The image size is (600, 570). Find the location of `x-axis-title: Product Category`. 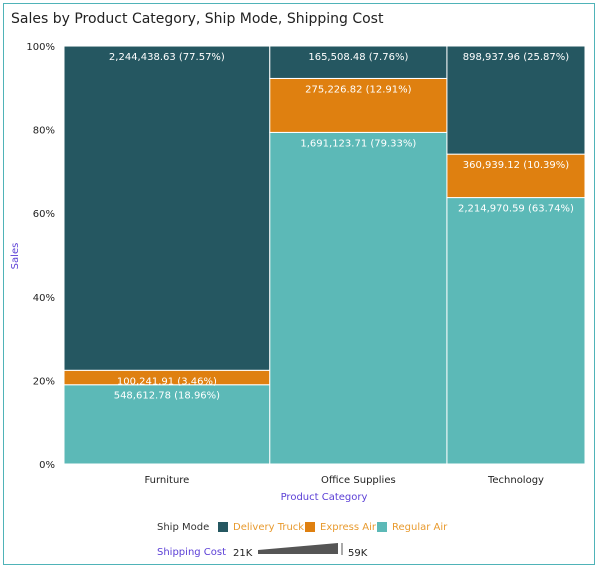

x-axis-title: Product Category is located at coordinates (324, 497).